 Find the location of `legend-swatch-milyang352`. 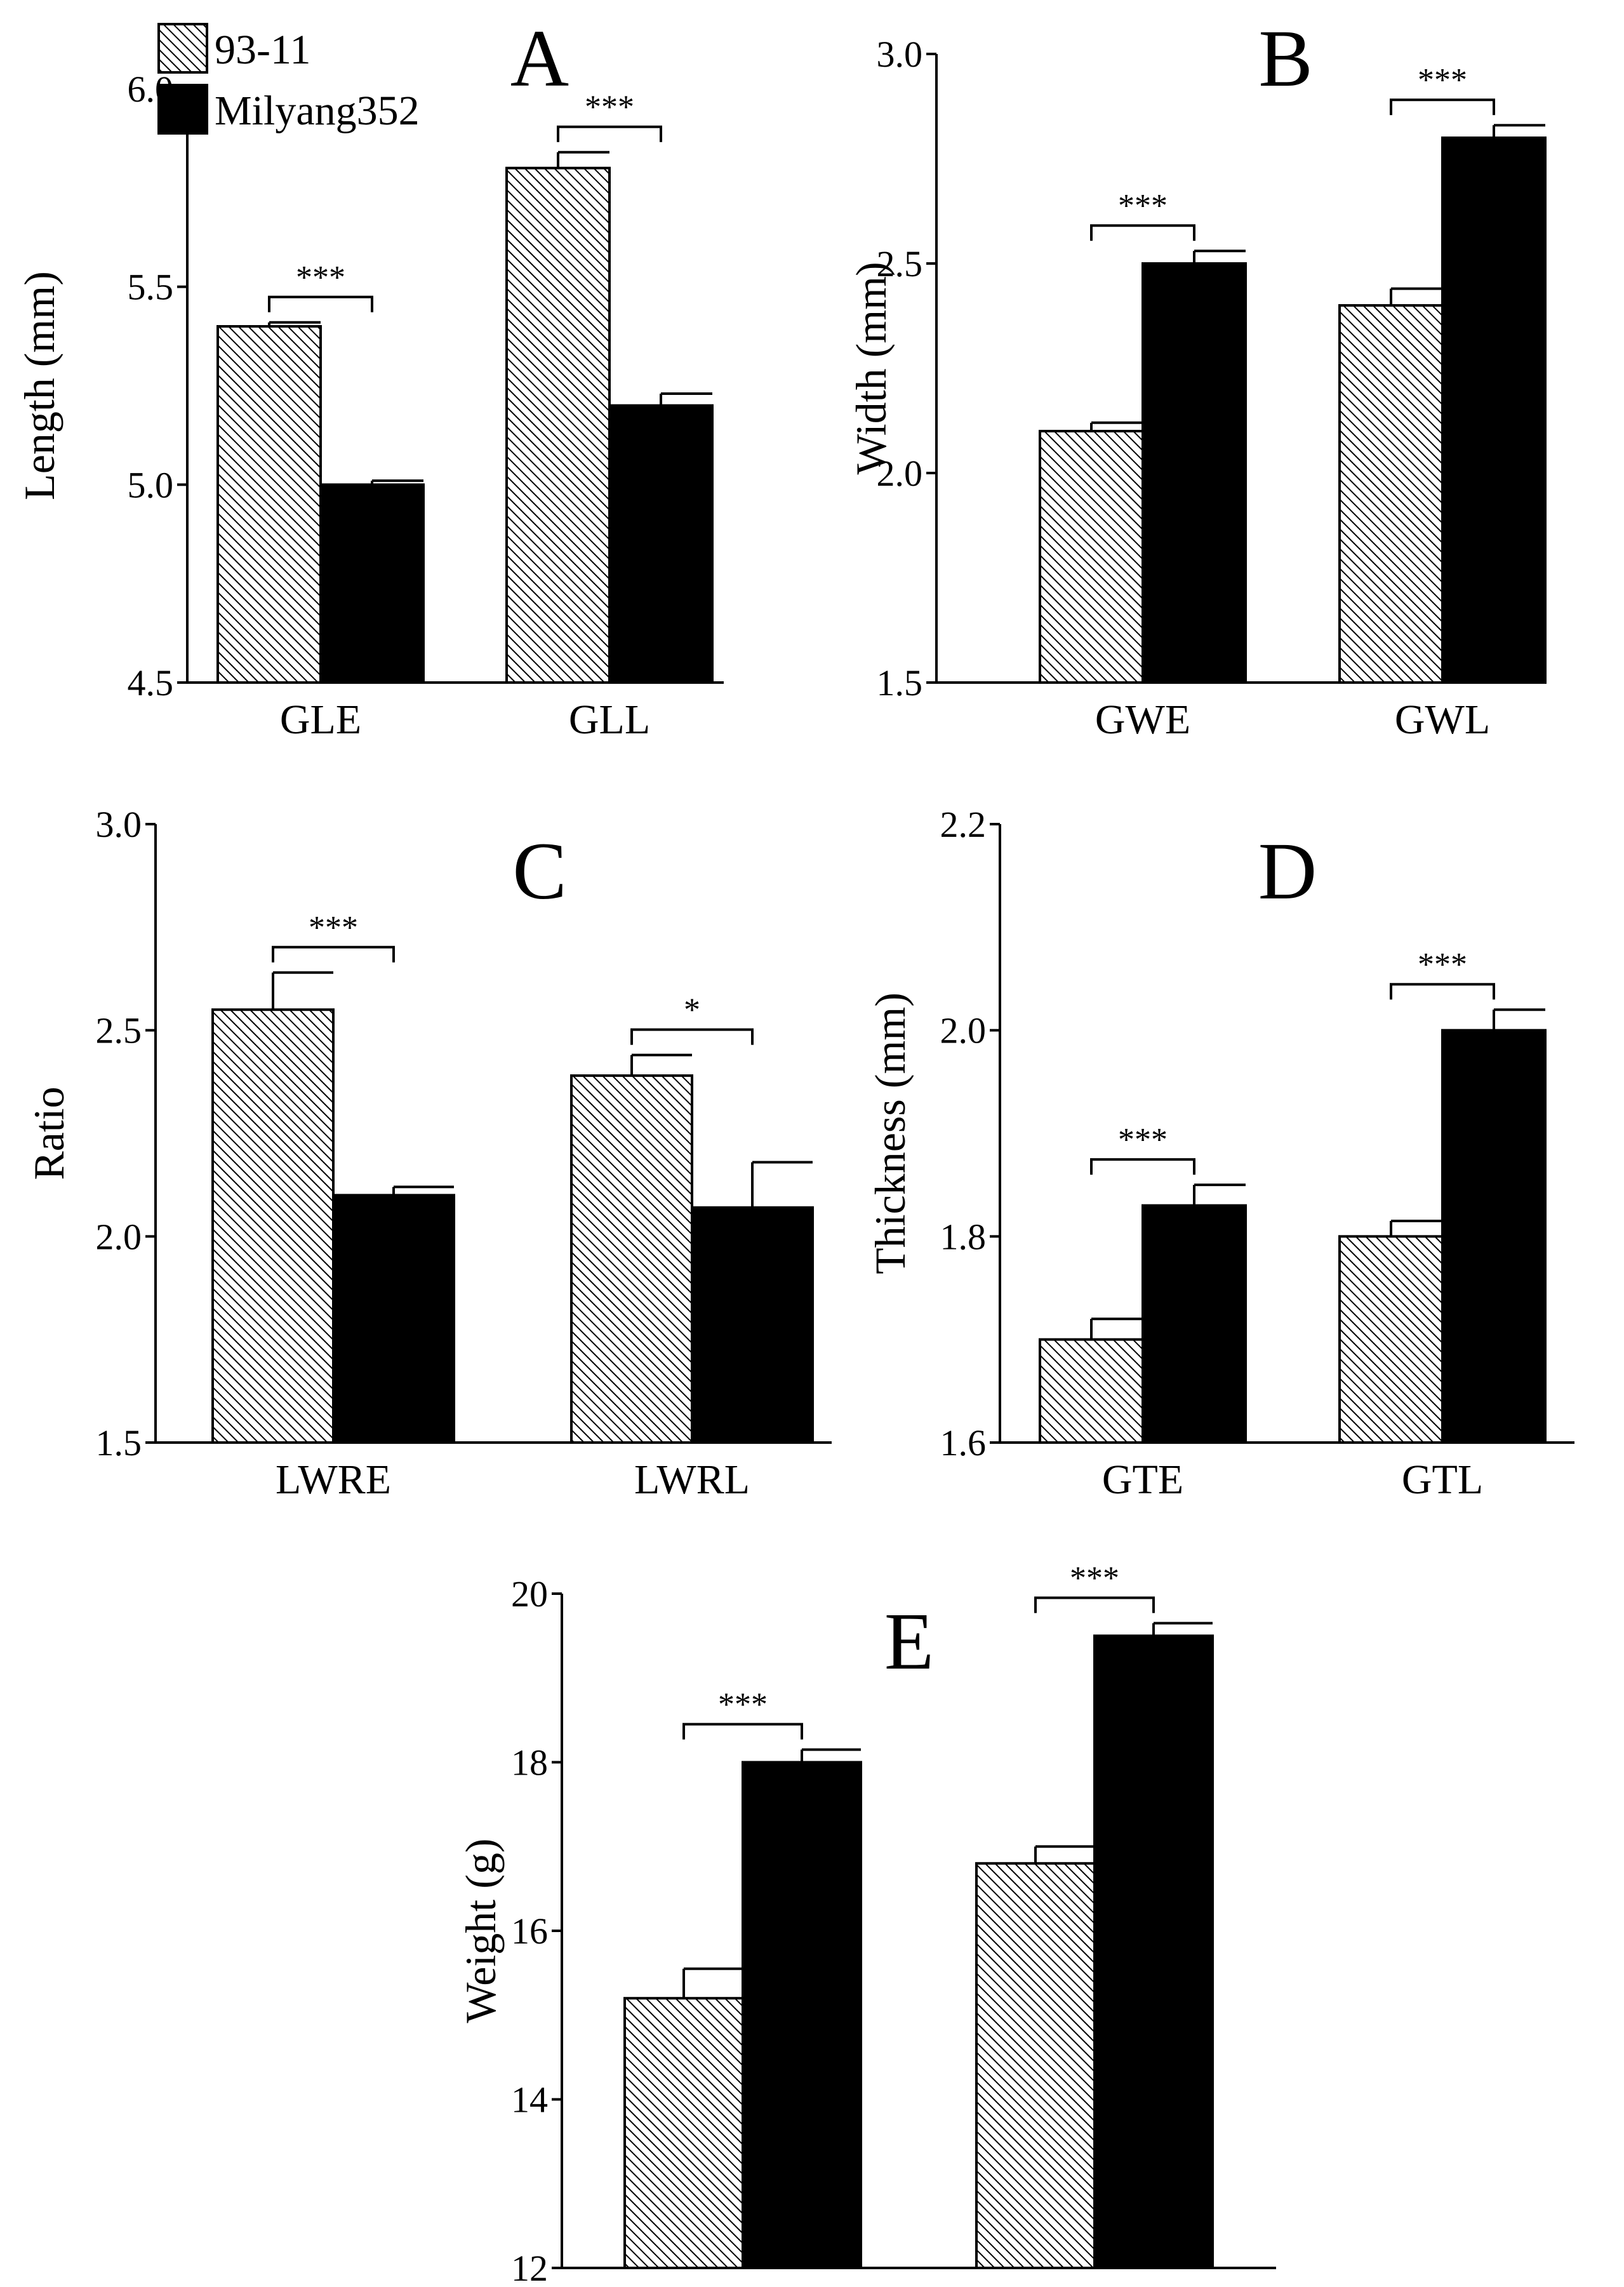

legend-swatch-milyang352 is located at coordinates (183, 109).